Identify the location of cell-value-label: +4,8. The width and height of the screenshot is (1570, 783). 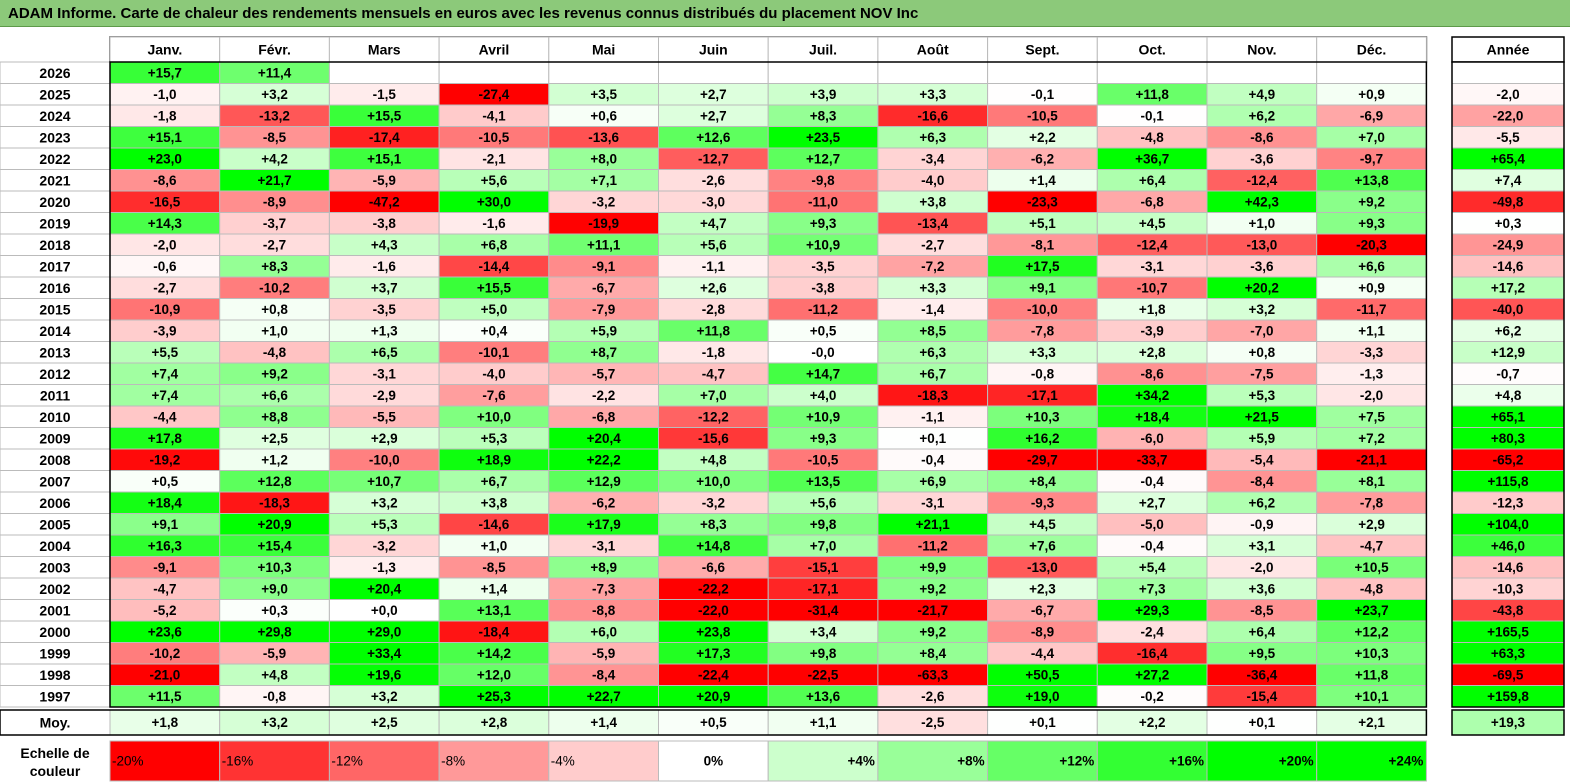
(274, 674).